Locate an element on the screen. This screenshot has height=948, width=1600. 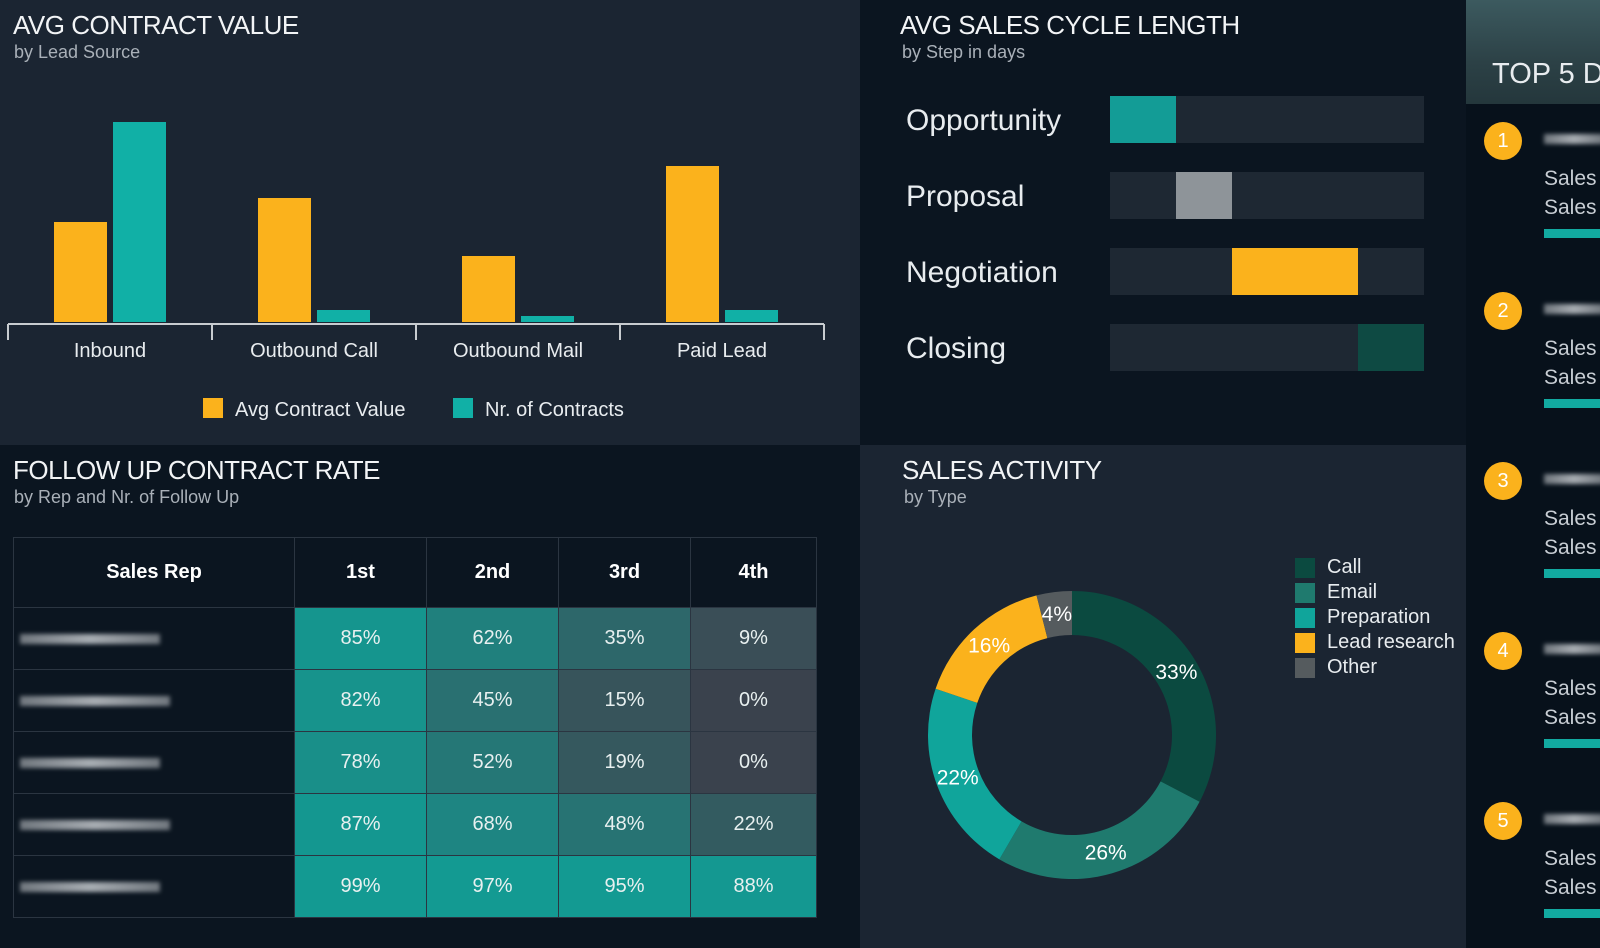
table-row: 82% 45% 15% 0% is located at coordinates (415, 700).